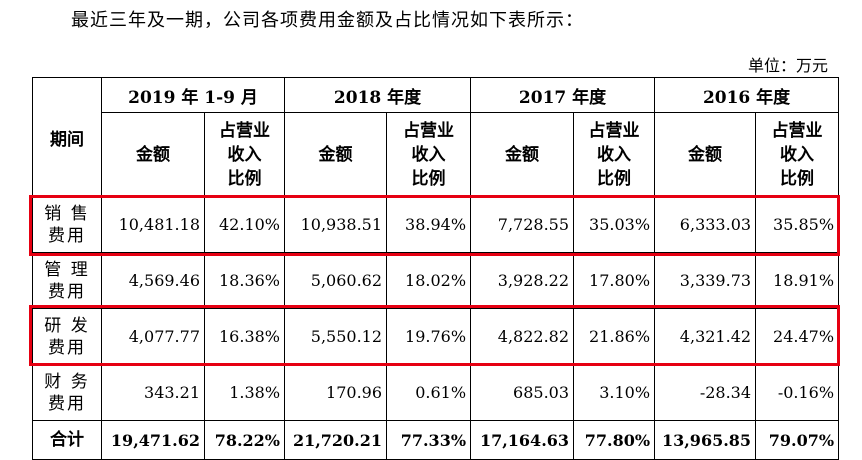  I want to click on ratio-cell: -0.16%, so click(797, 392).